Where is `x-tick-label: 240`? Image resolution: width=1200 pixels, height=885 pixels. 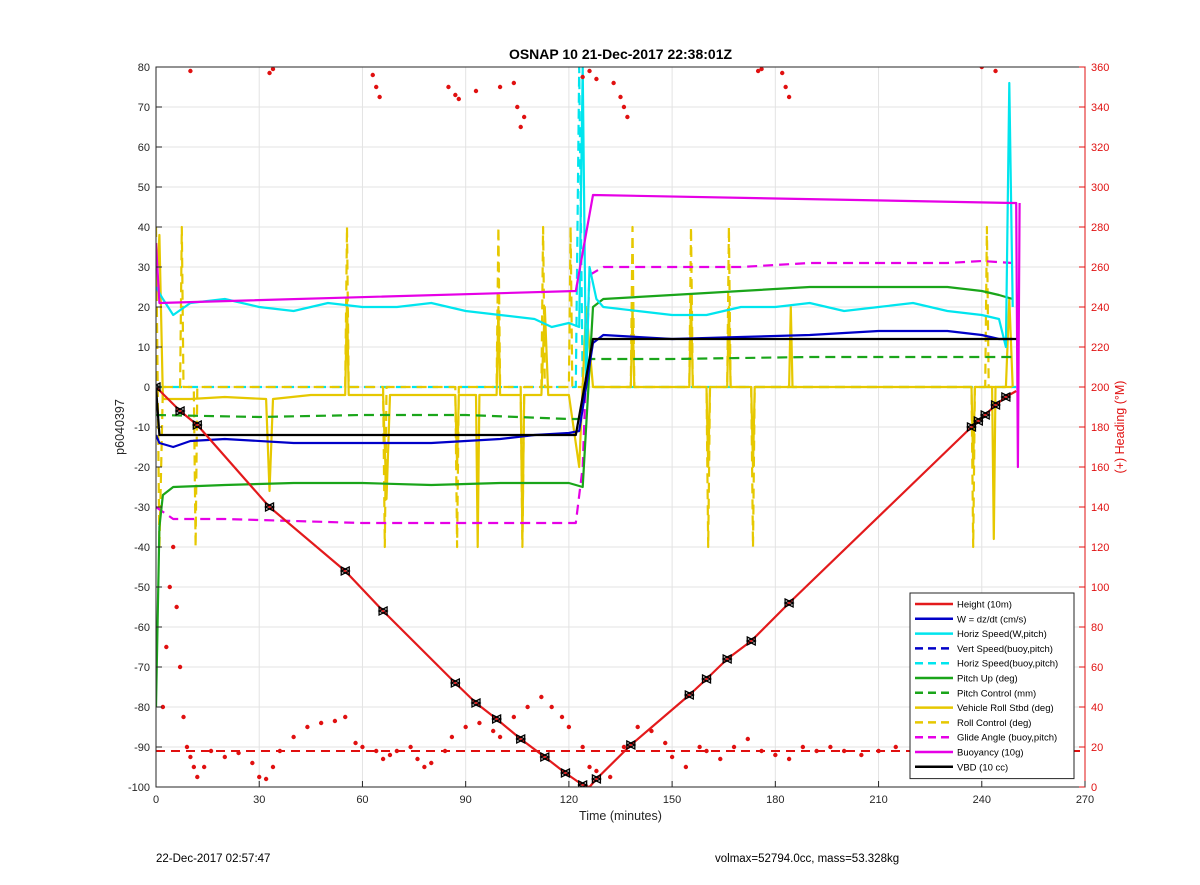 x-tick-label: 240 is located at coordinates (982, 800).